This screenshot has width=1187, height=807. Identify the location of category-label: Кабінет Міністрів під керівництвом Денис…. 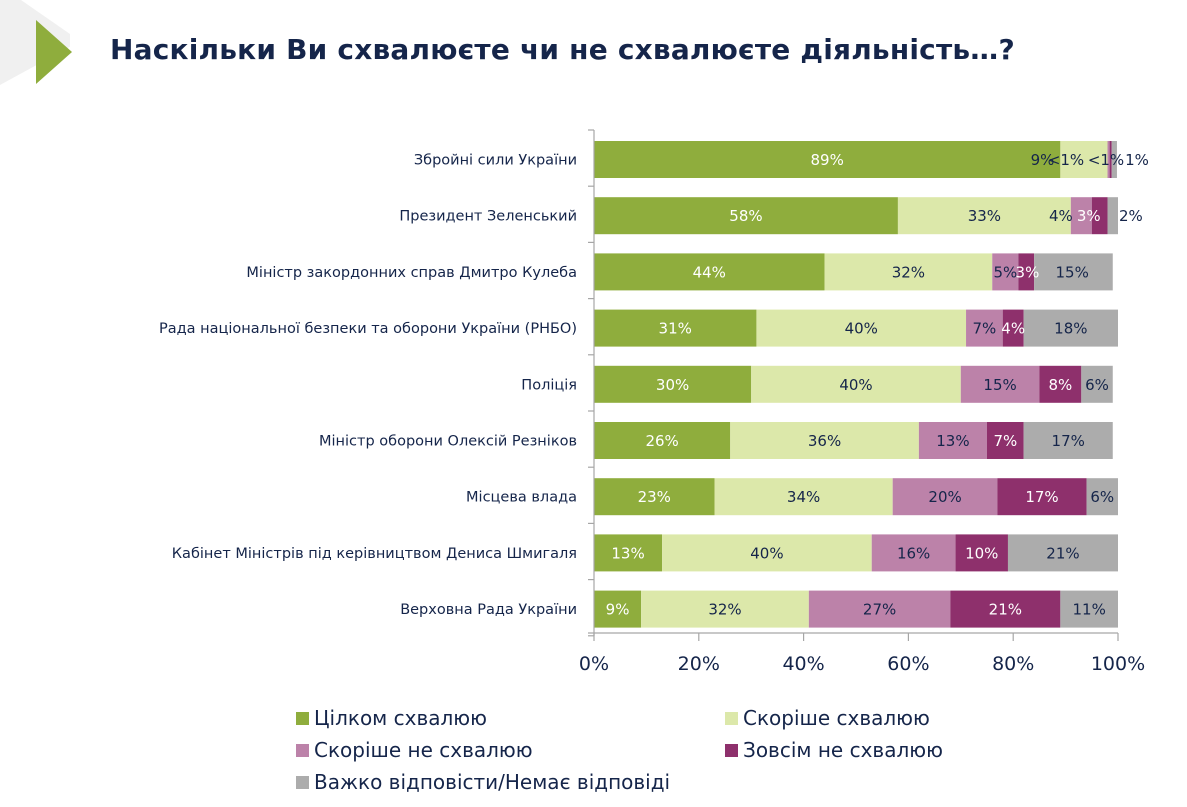
(374, 554).